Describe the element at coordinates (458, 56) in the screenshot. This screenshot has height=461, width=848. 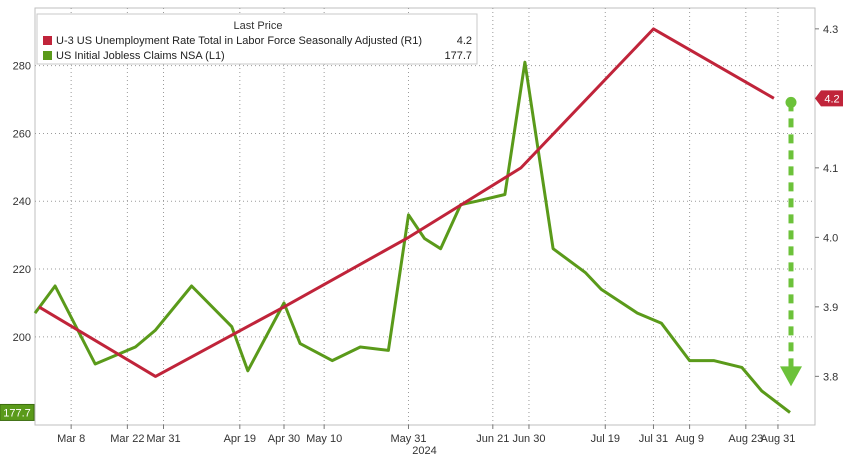
I see `legend-entry-value: 177.7` at that location.